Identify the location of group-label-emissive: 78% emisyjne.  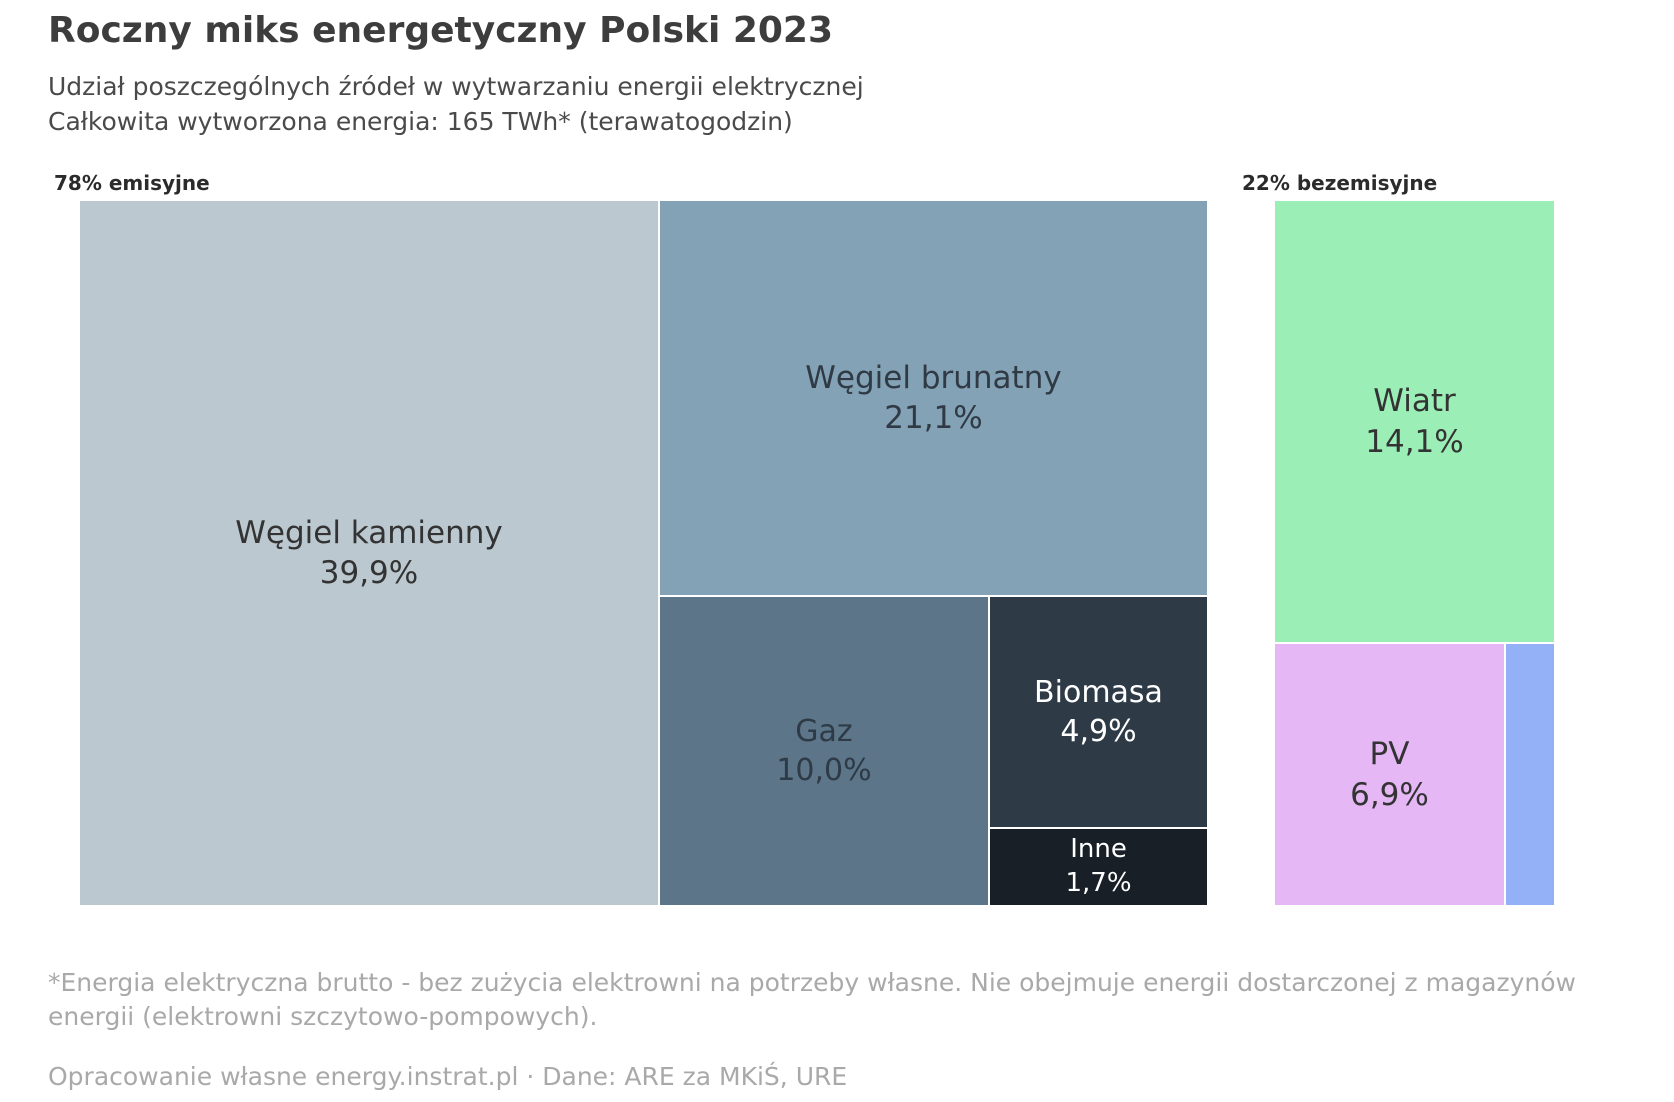
(132, 183).